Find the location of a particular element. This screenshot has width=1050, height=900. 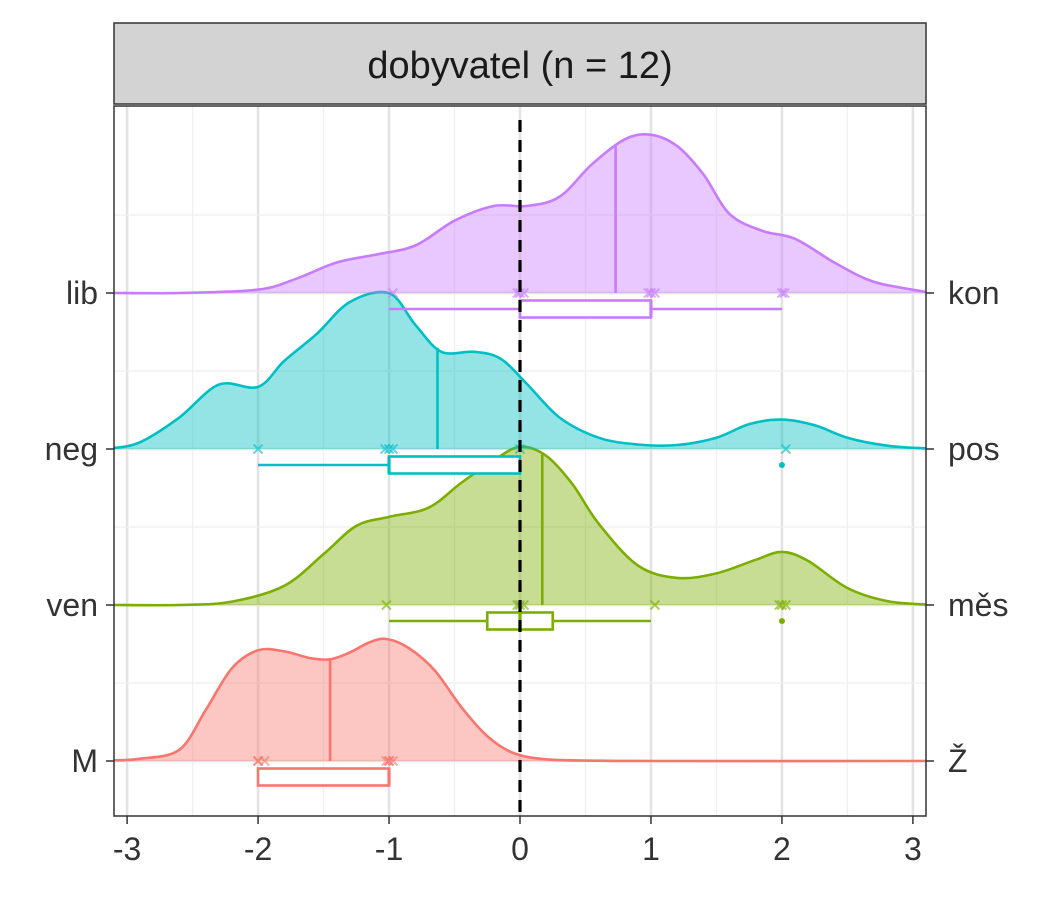

x-tick-label: 0 is located at coordinates (520, 849).